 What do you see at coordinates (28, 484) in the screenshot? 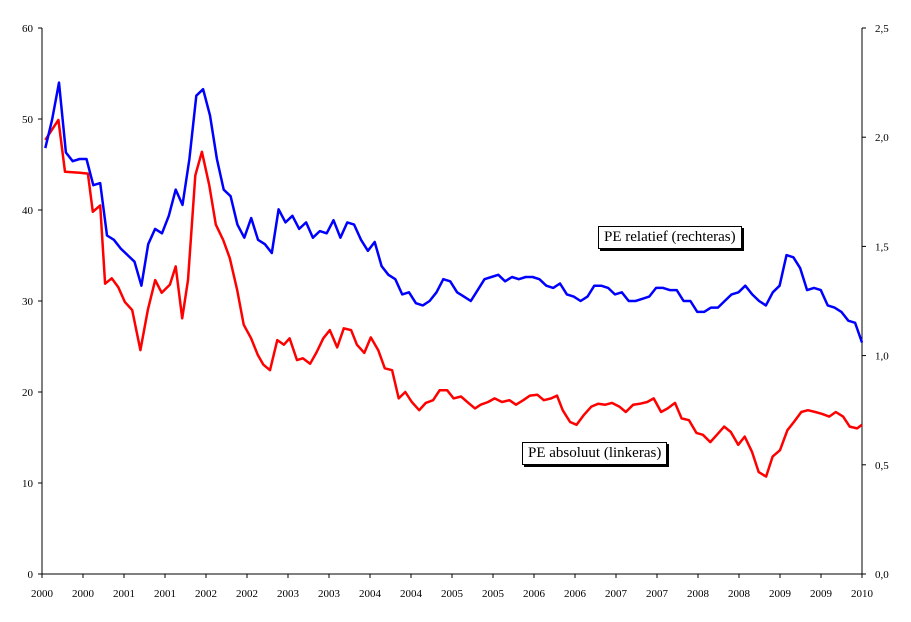
I see `left-tick-label: 10` at bounding box center [28, 484].